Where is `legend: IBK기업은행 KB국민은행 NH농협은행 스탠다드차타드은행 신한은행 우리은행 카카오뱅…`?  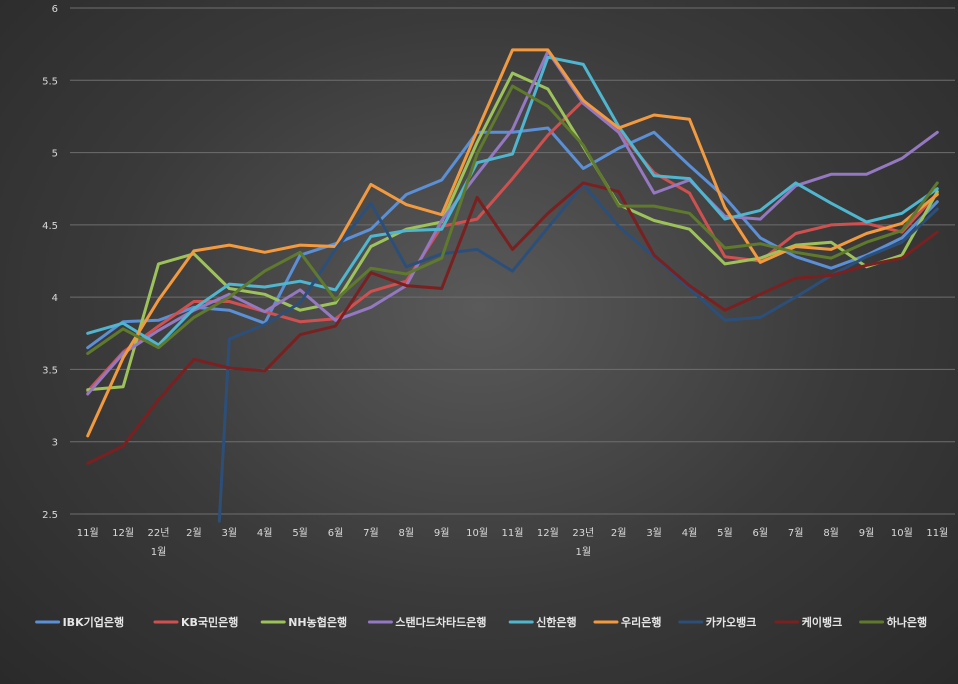 legend: IBK기업은행 KB국민은행 NH농협은행 스탠다드차타드은행 신한은행 우리은행 카카오뱅… is located at coordinates (481, 622).